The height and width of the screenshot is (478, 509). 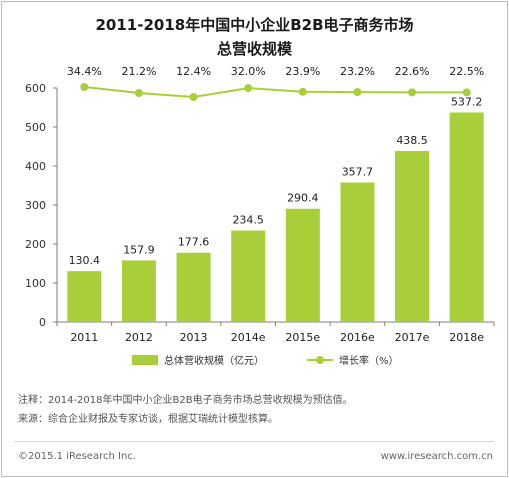 What do you see at coordinates (35, 244) in the screenshot?
I see `y-tick-label: 200` at bounding box center [35, 244].